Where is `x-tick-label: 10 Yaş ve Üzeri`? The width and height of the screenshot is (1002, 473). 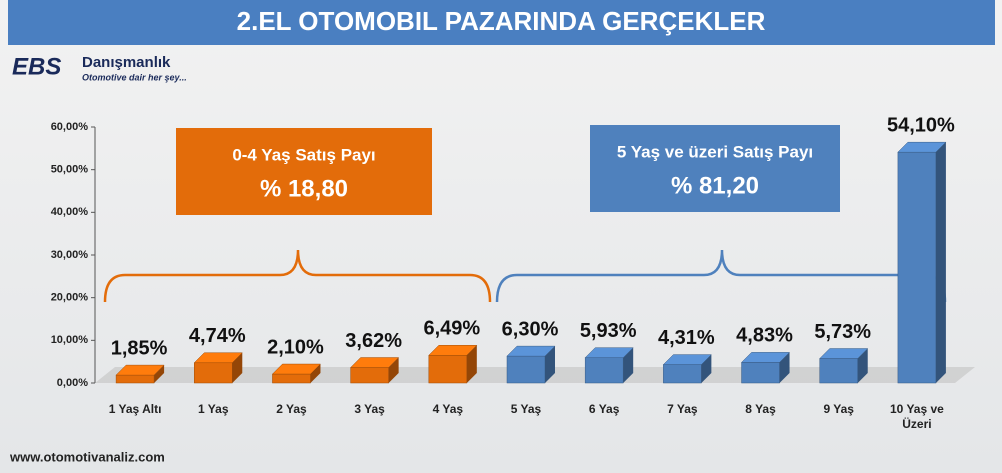 x-tick-label: 10 Yaş ve Üzeri is located at coordinates (916, 416).